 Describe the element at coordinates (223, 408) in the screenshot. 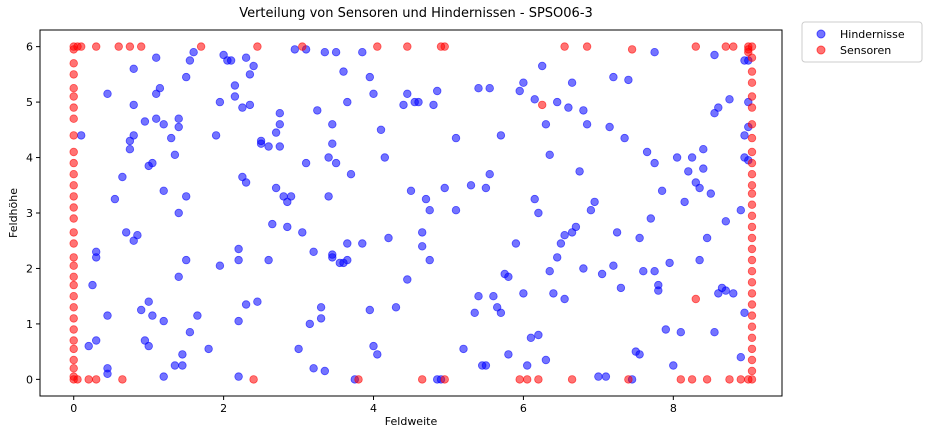

I see `x-tick-label: 2` at that location.